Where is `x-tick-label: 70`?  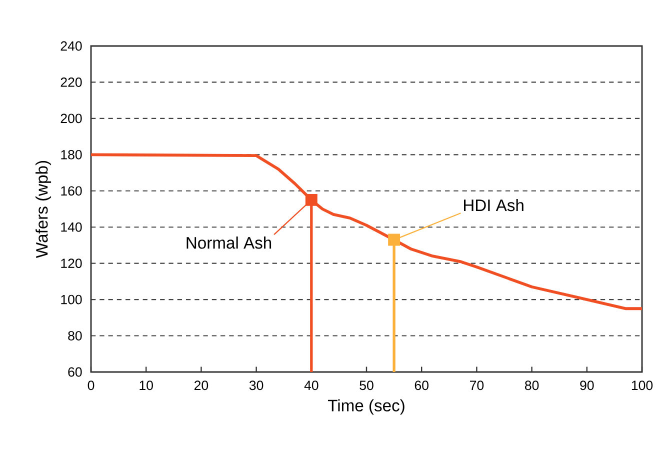 x-tick-label: 70 is located at coordinates (477, 385).